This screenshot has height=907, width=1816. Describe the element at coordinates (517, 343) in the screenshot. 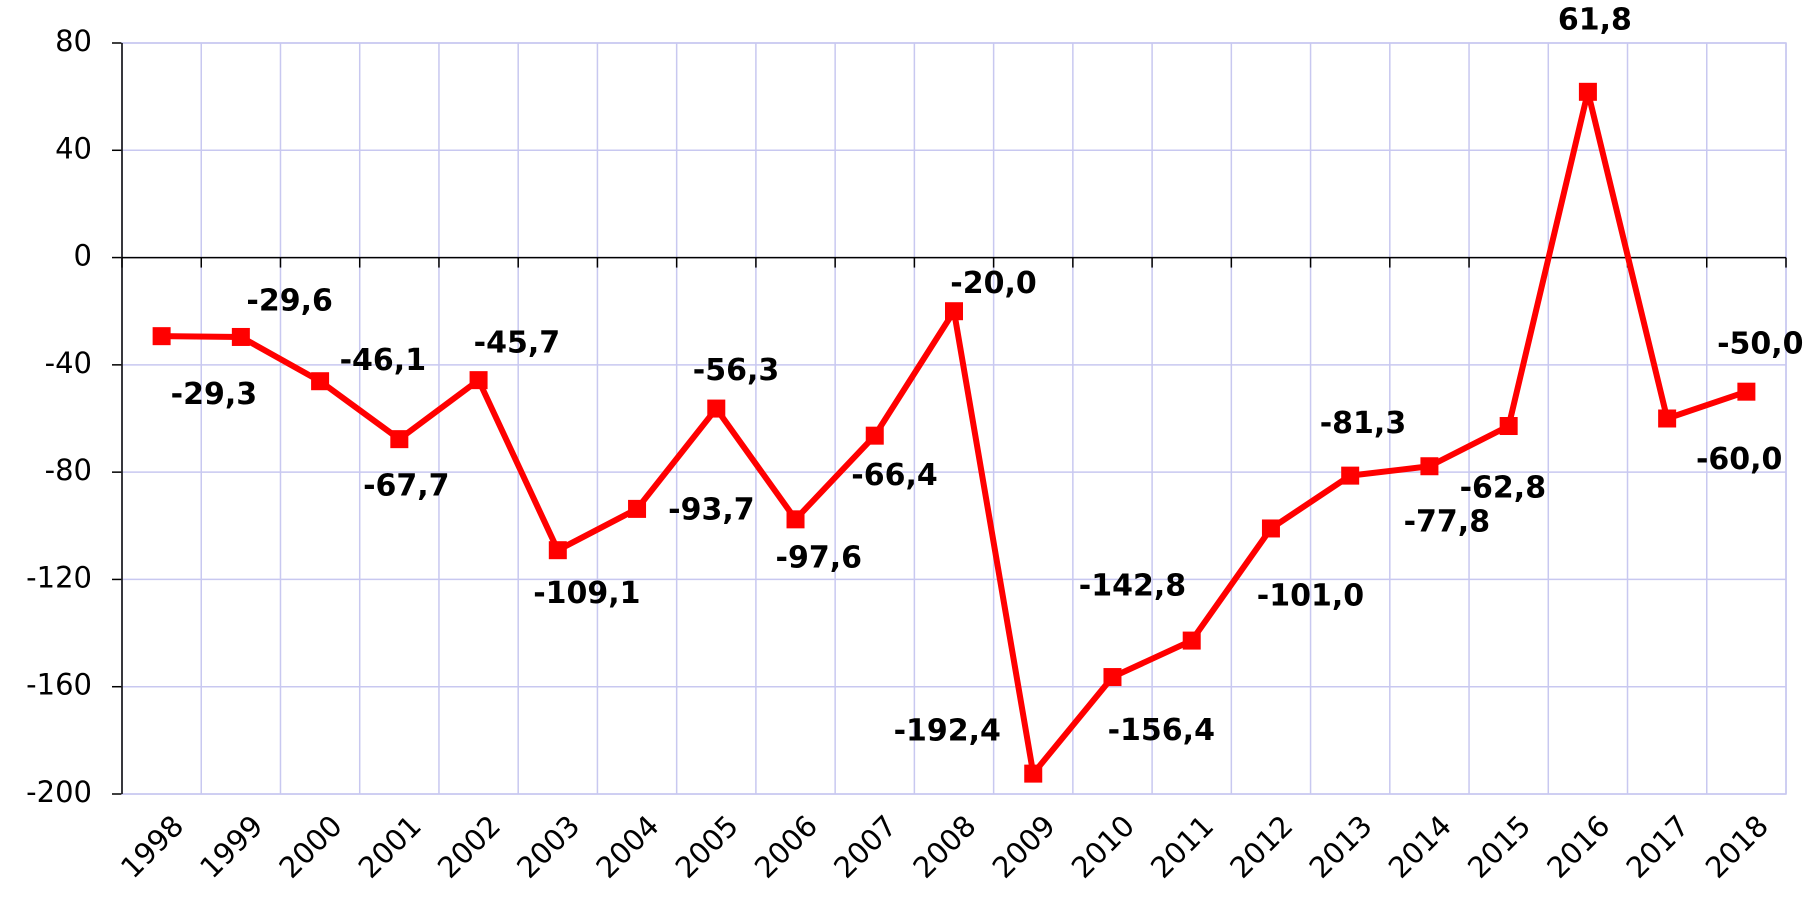

I see `data-label: -45,7` at that location.